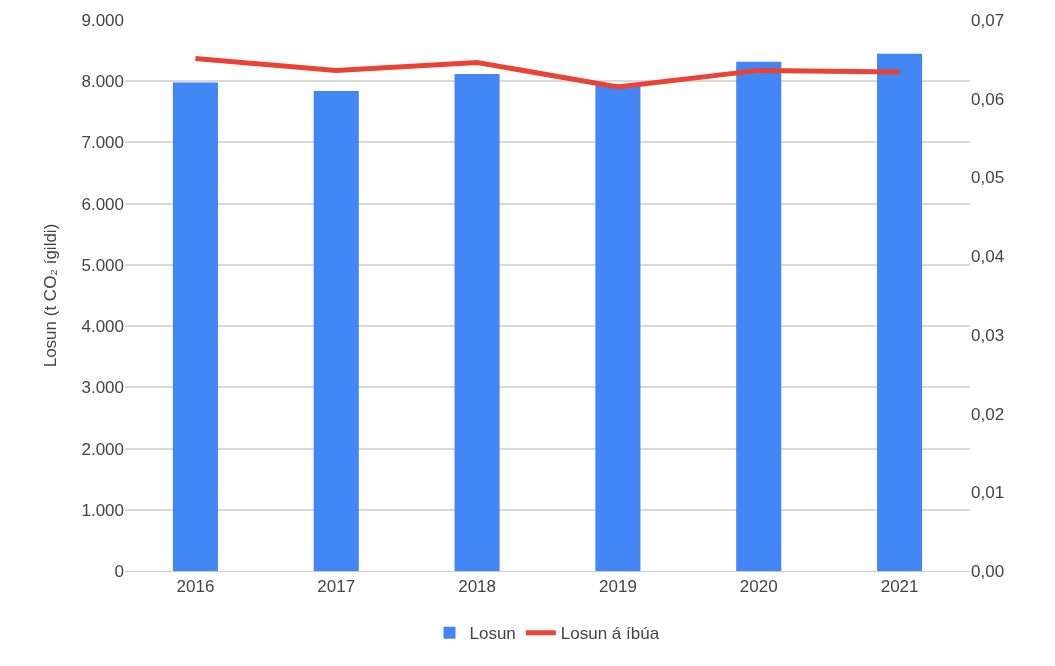 This screenshot has width=1055, height=666. Describe the element at coordinates (102, 82) in the screenshot. I see `y-tick-label: 8.000` at that location.